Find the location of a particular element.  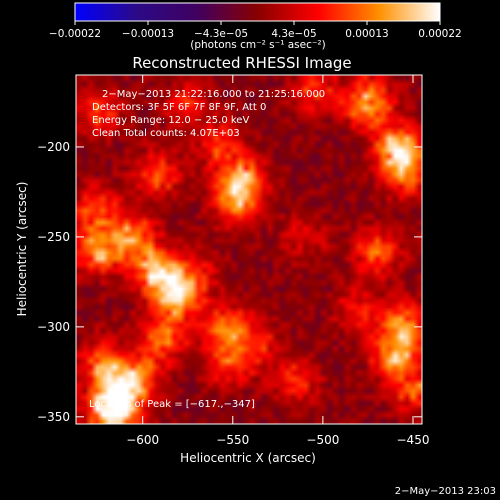

annotation-peak-location: Location of Peak = [−617.,−347] is located at coordinates (172, 404).